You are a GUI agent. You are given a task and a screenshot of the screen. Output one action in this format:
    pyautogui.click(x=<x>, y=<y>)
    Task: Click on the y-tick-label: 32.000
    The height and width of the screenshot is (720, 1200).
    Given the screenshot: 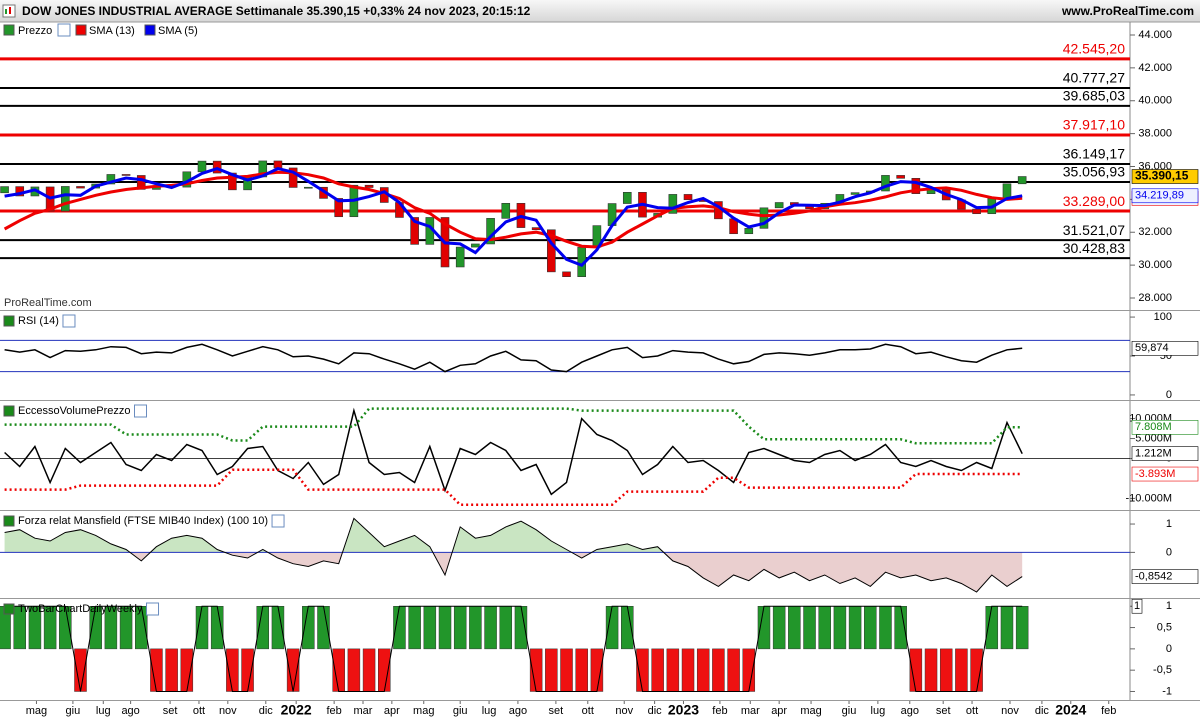 What is the action you would take?
    pyautogui.click(x=1155, y=232)
    